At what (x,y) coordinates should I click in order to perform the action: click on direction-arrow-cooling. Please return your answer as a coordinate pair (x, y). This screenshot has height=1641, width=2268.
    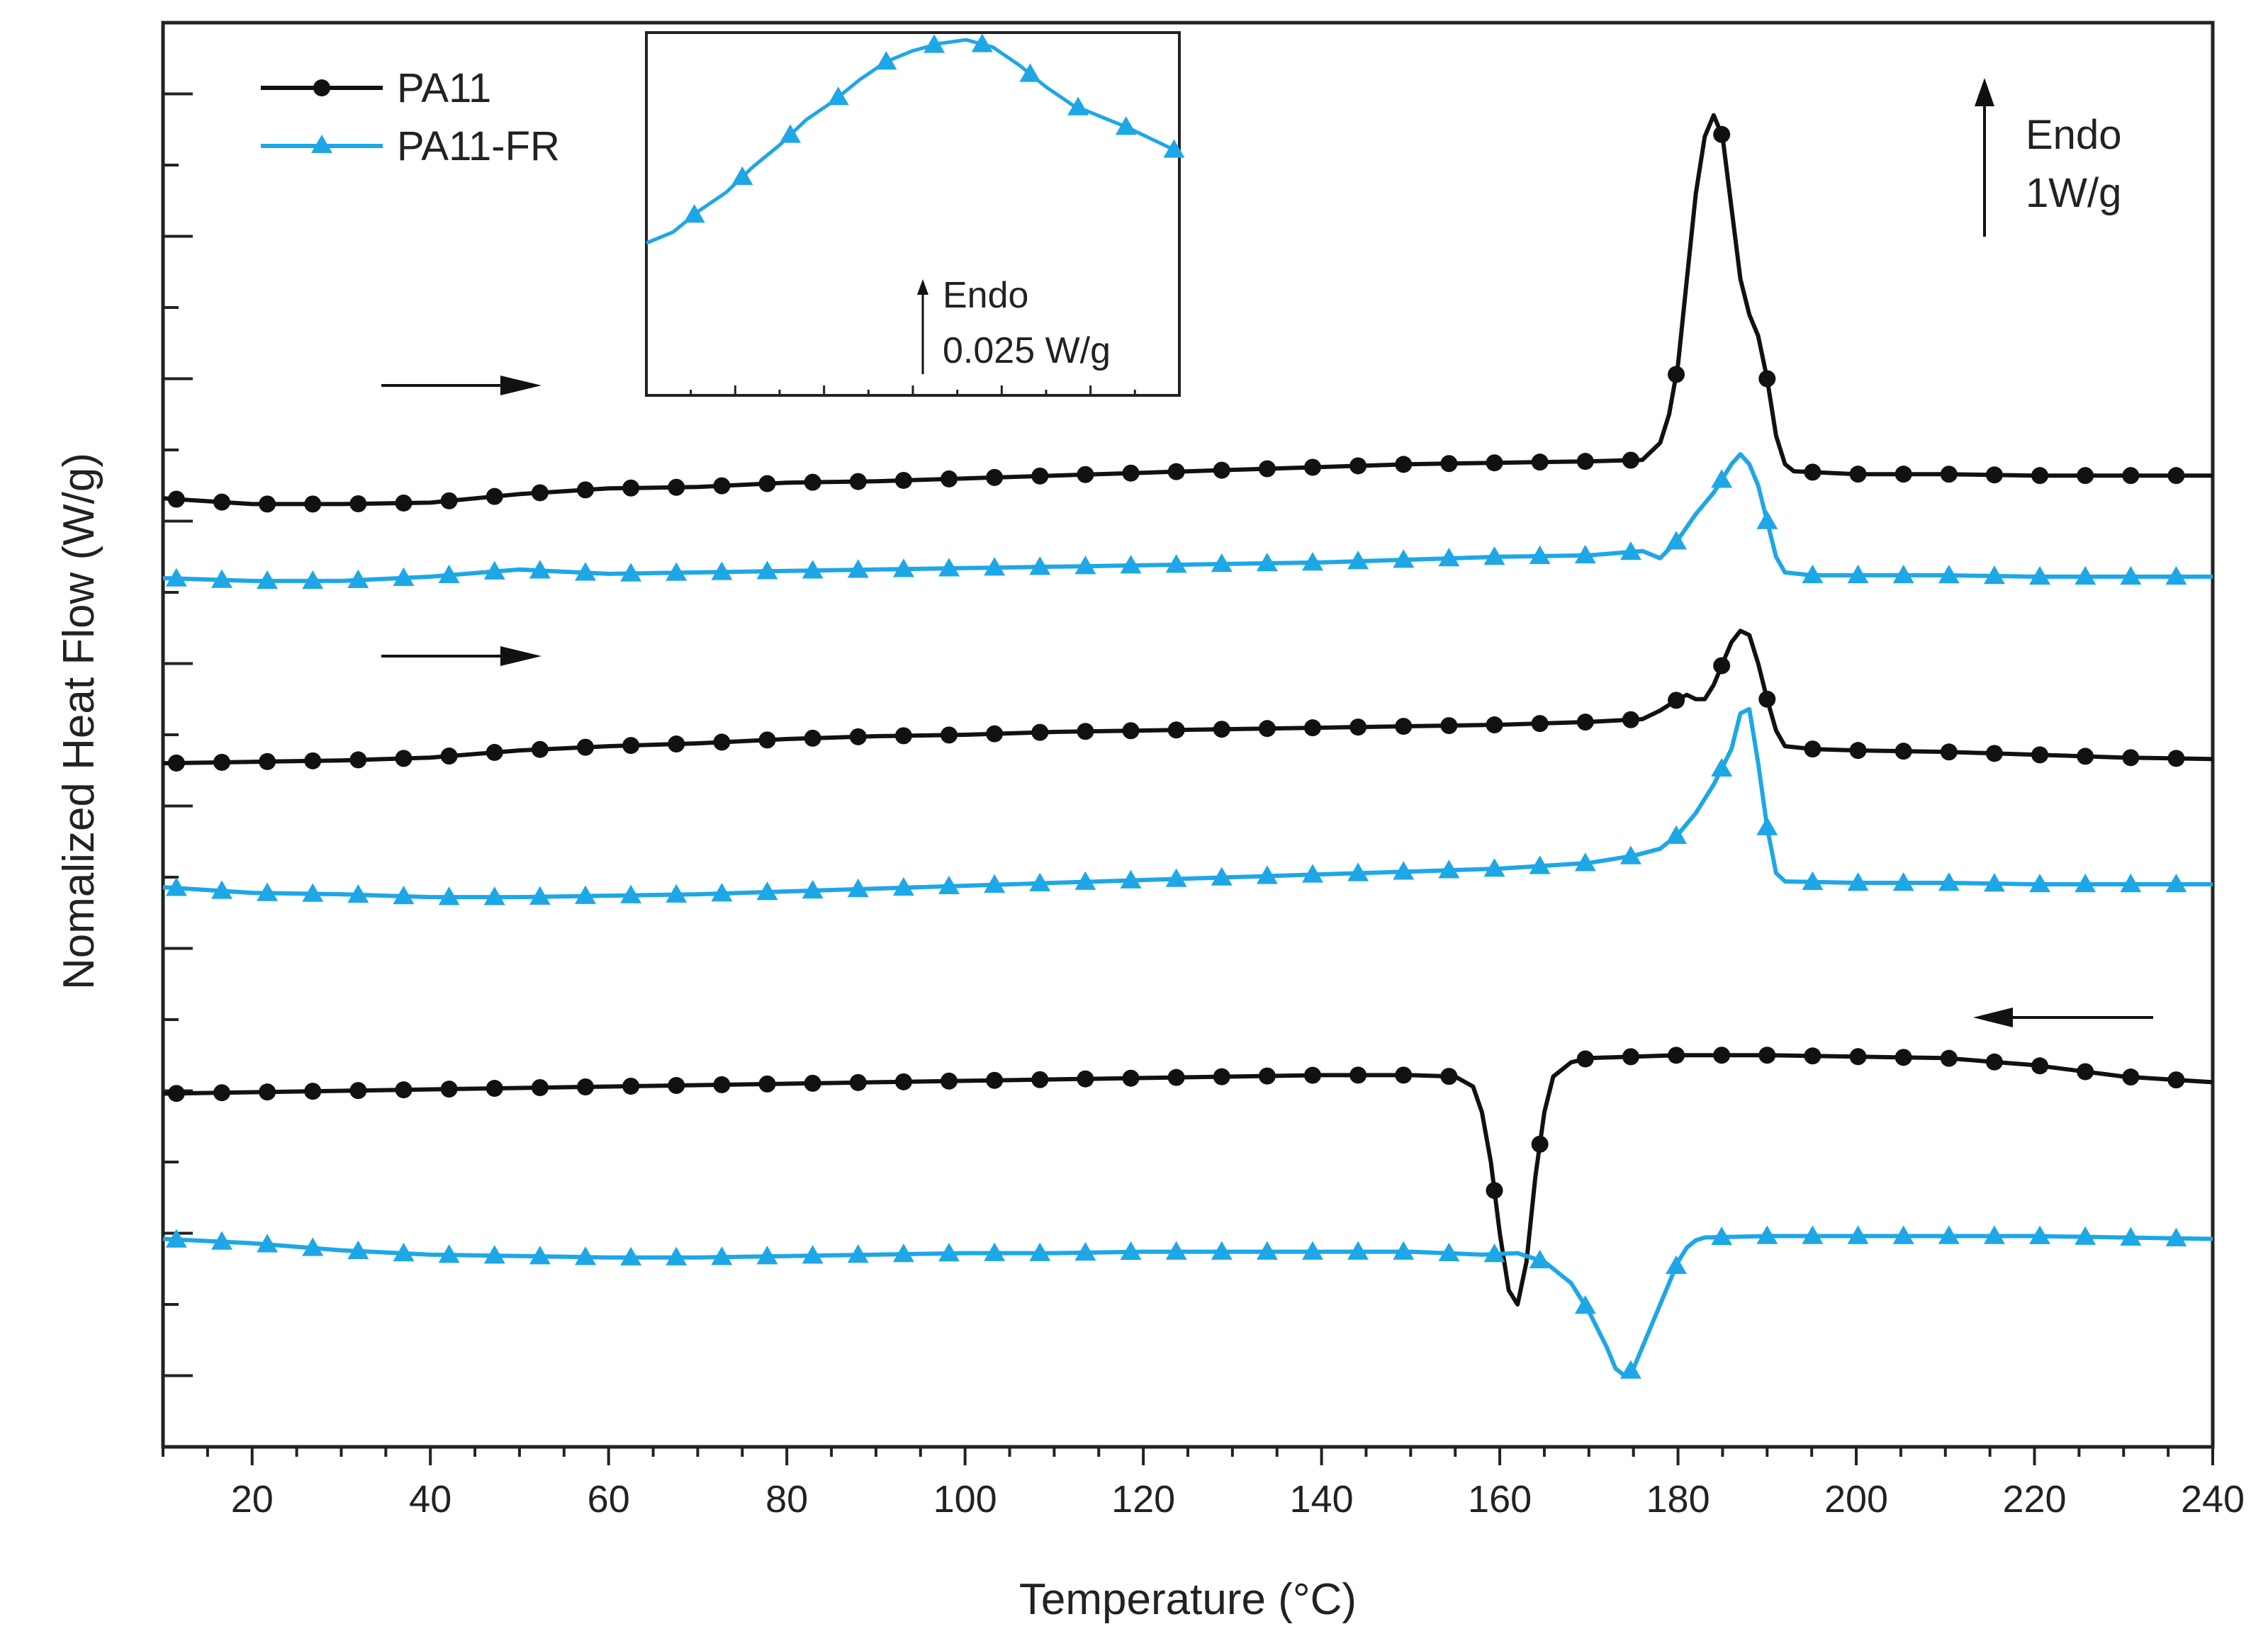
    Looking at the image, I should click on (2063, 1017).